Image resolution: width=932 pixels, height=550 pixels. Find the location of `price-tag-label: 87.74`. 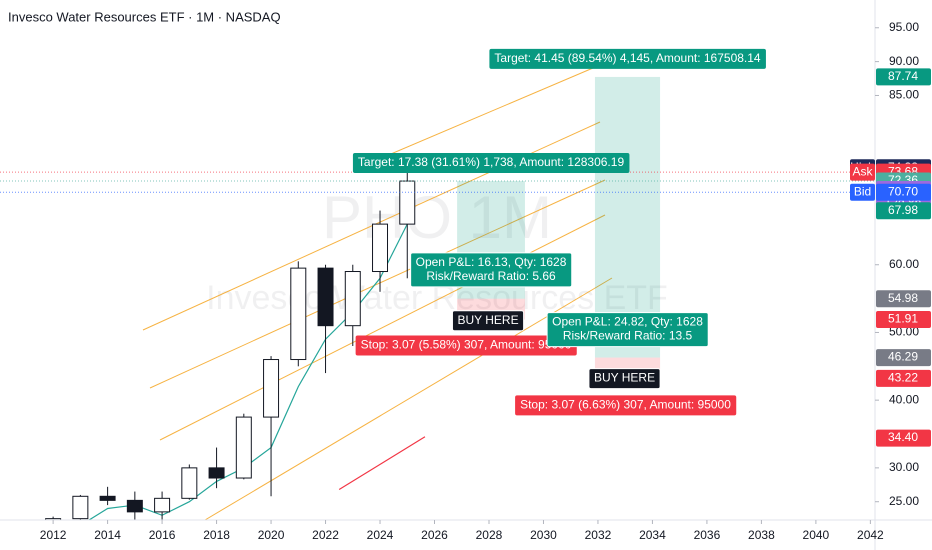

price-tag-label: 87.74 is located at coordinates (903, 76).